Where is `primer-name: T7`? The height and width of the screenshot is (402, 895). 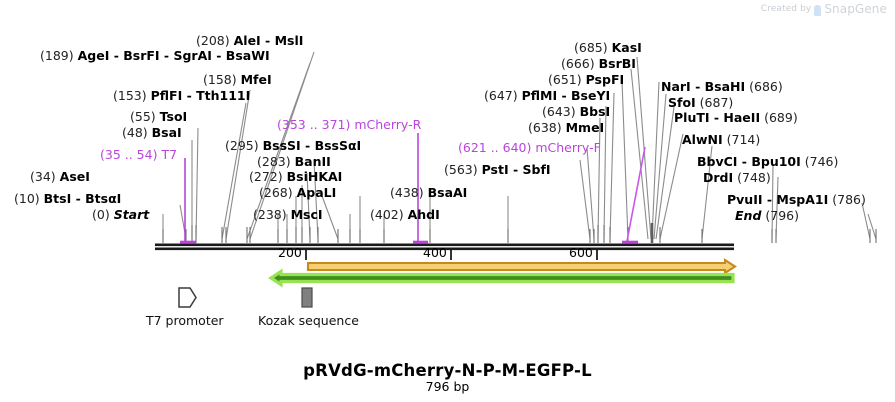
primer-name: T7 is located at coordinates (169, 154).